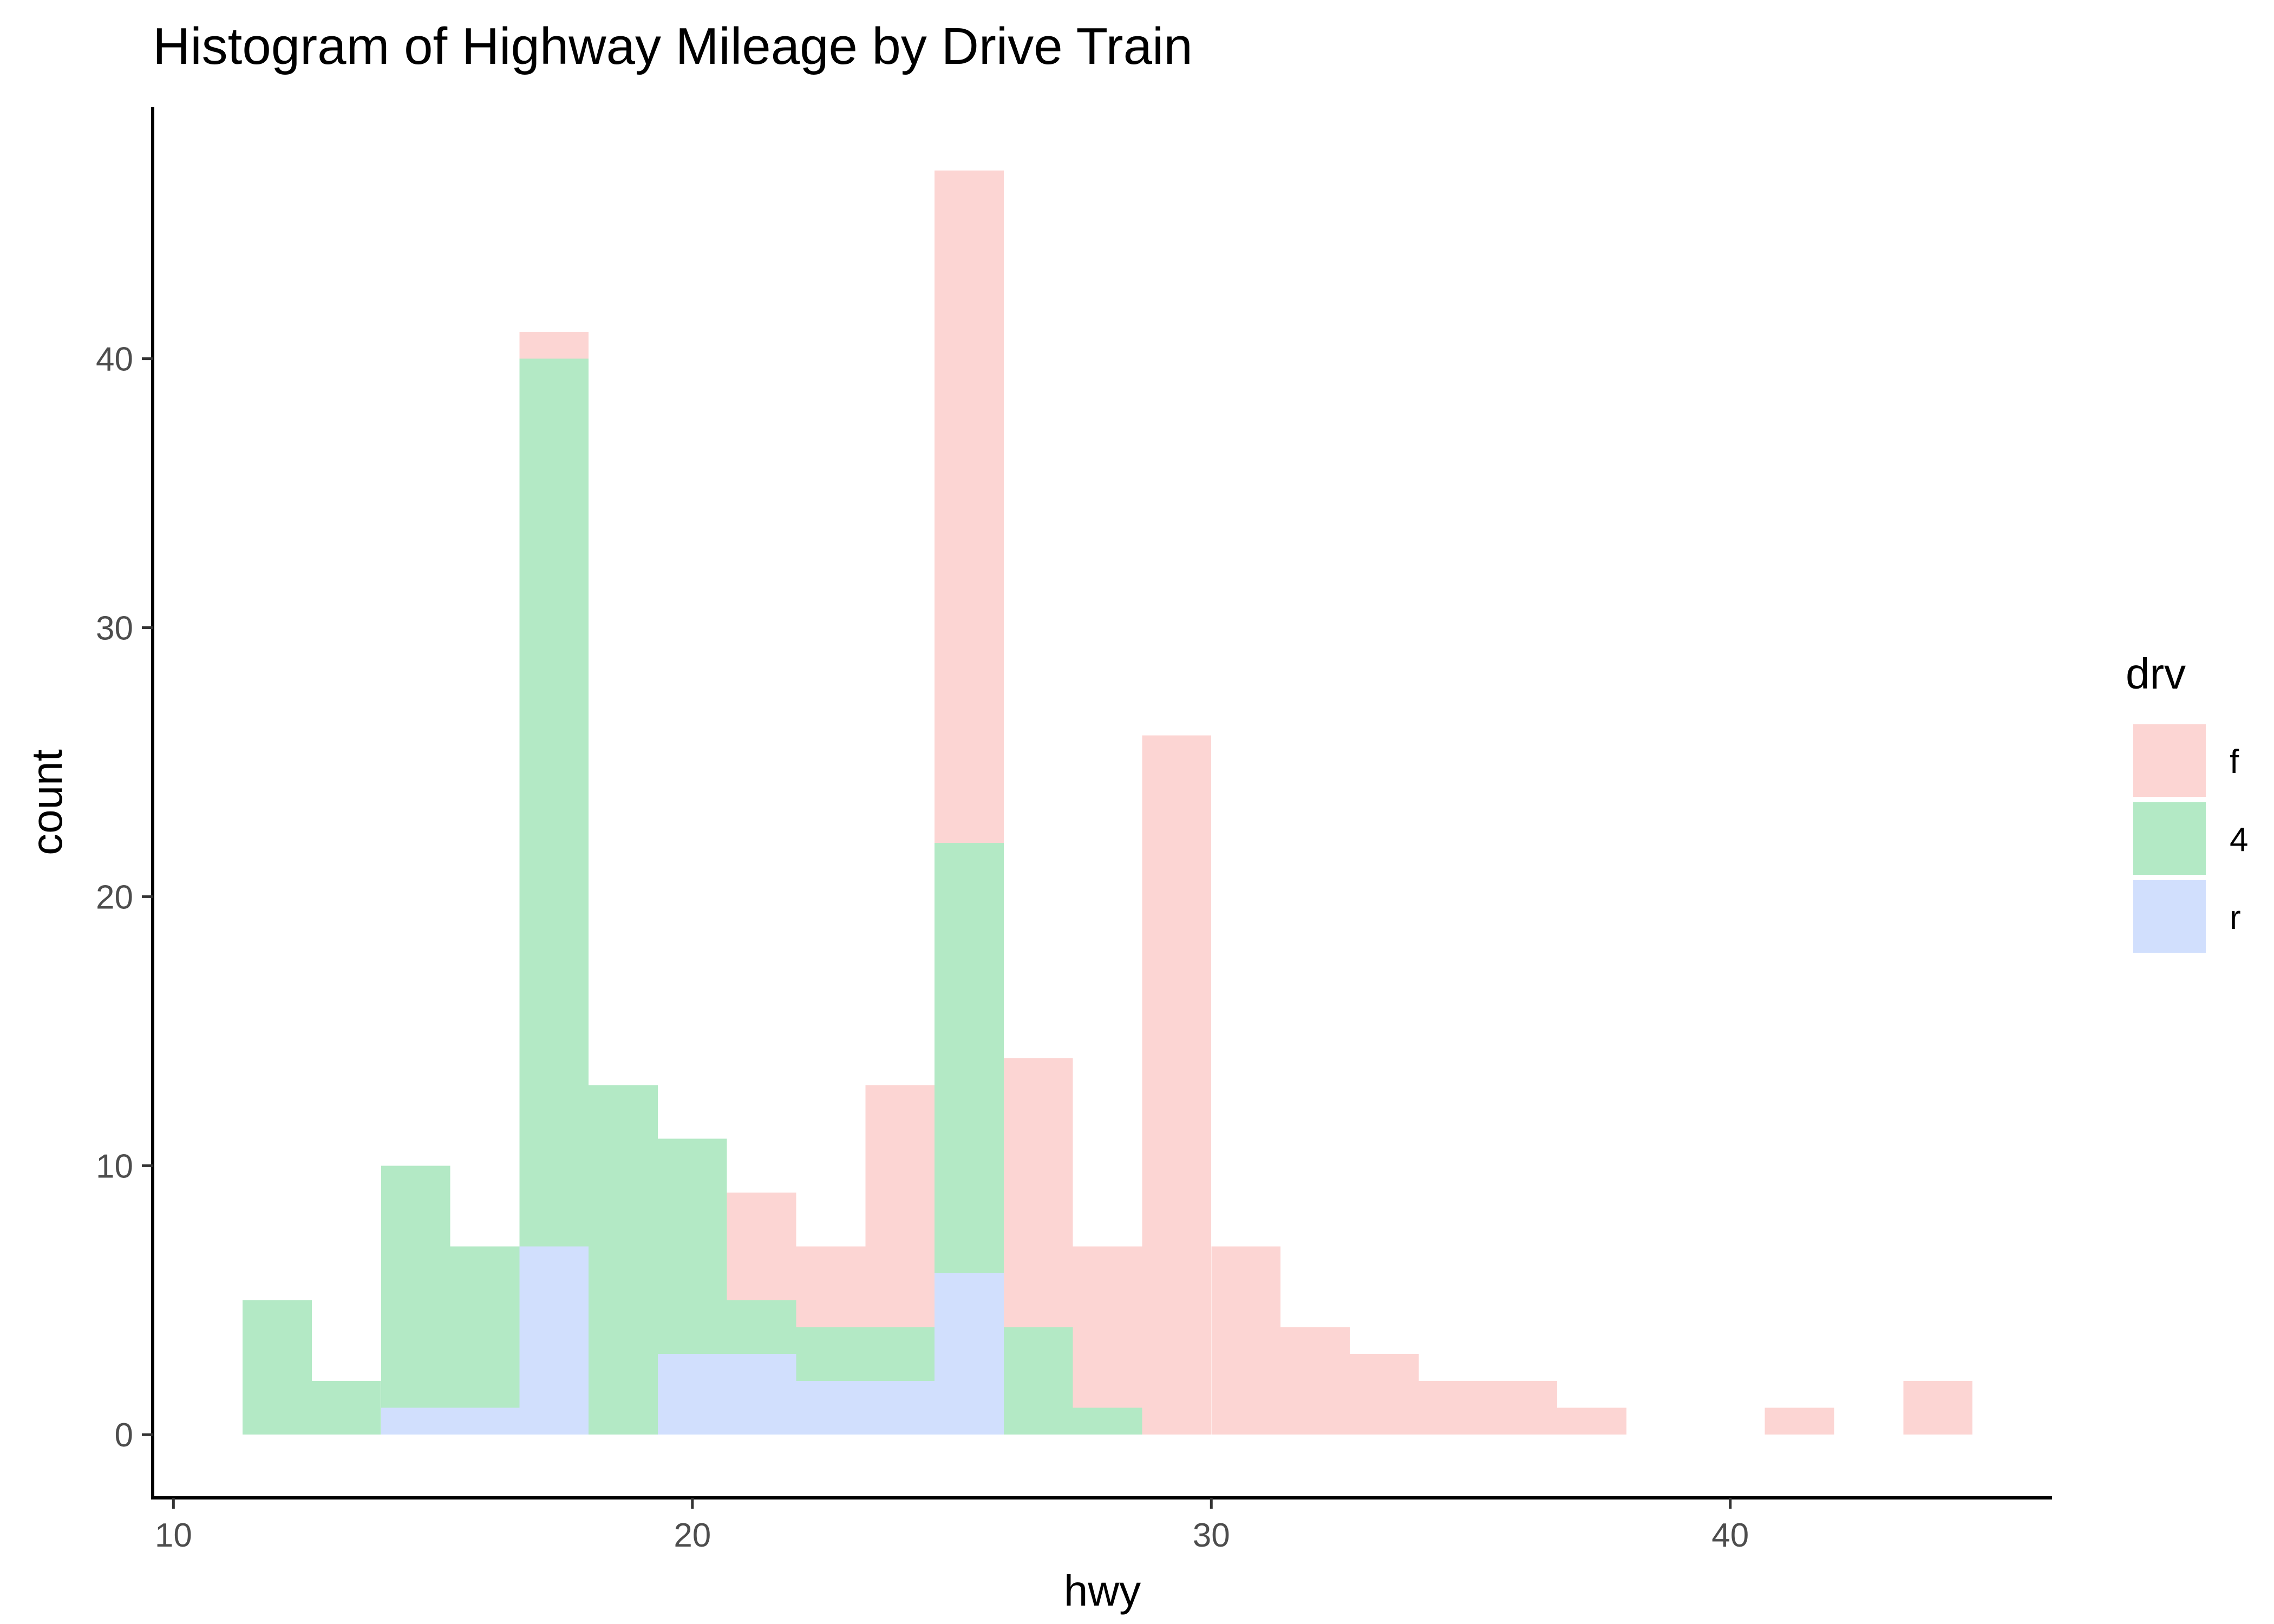 Image resolution: width=2274 pixels, height=1624 pixels. What do you see at coordinates (115, 1167) in the screenshot?
I see `y-tick-label: 10` at bounding box center [115, 1167].